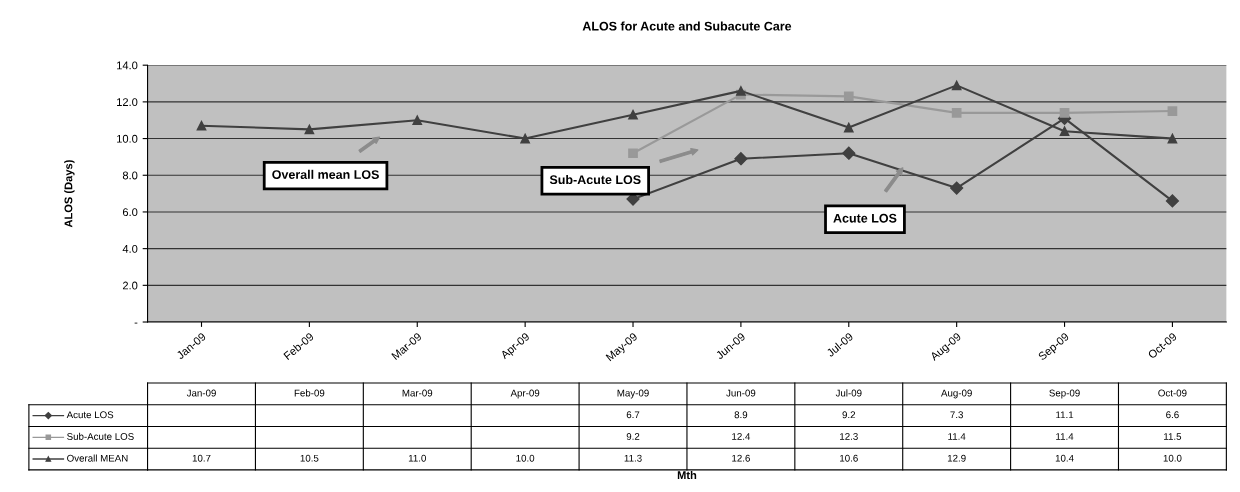 The height and width of the screenshot is (492, 1240). What do you see at coordinates (136, 323) in the screenshot?
I see `y-tick-label: -` at bounding box center [136, 323].